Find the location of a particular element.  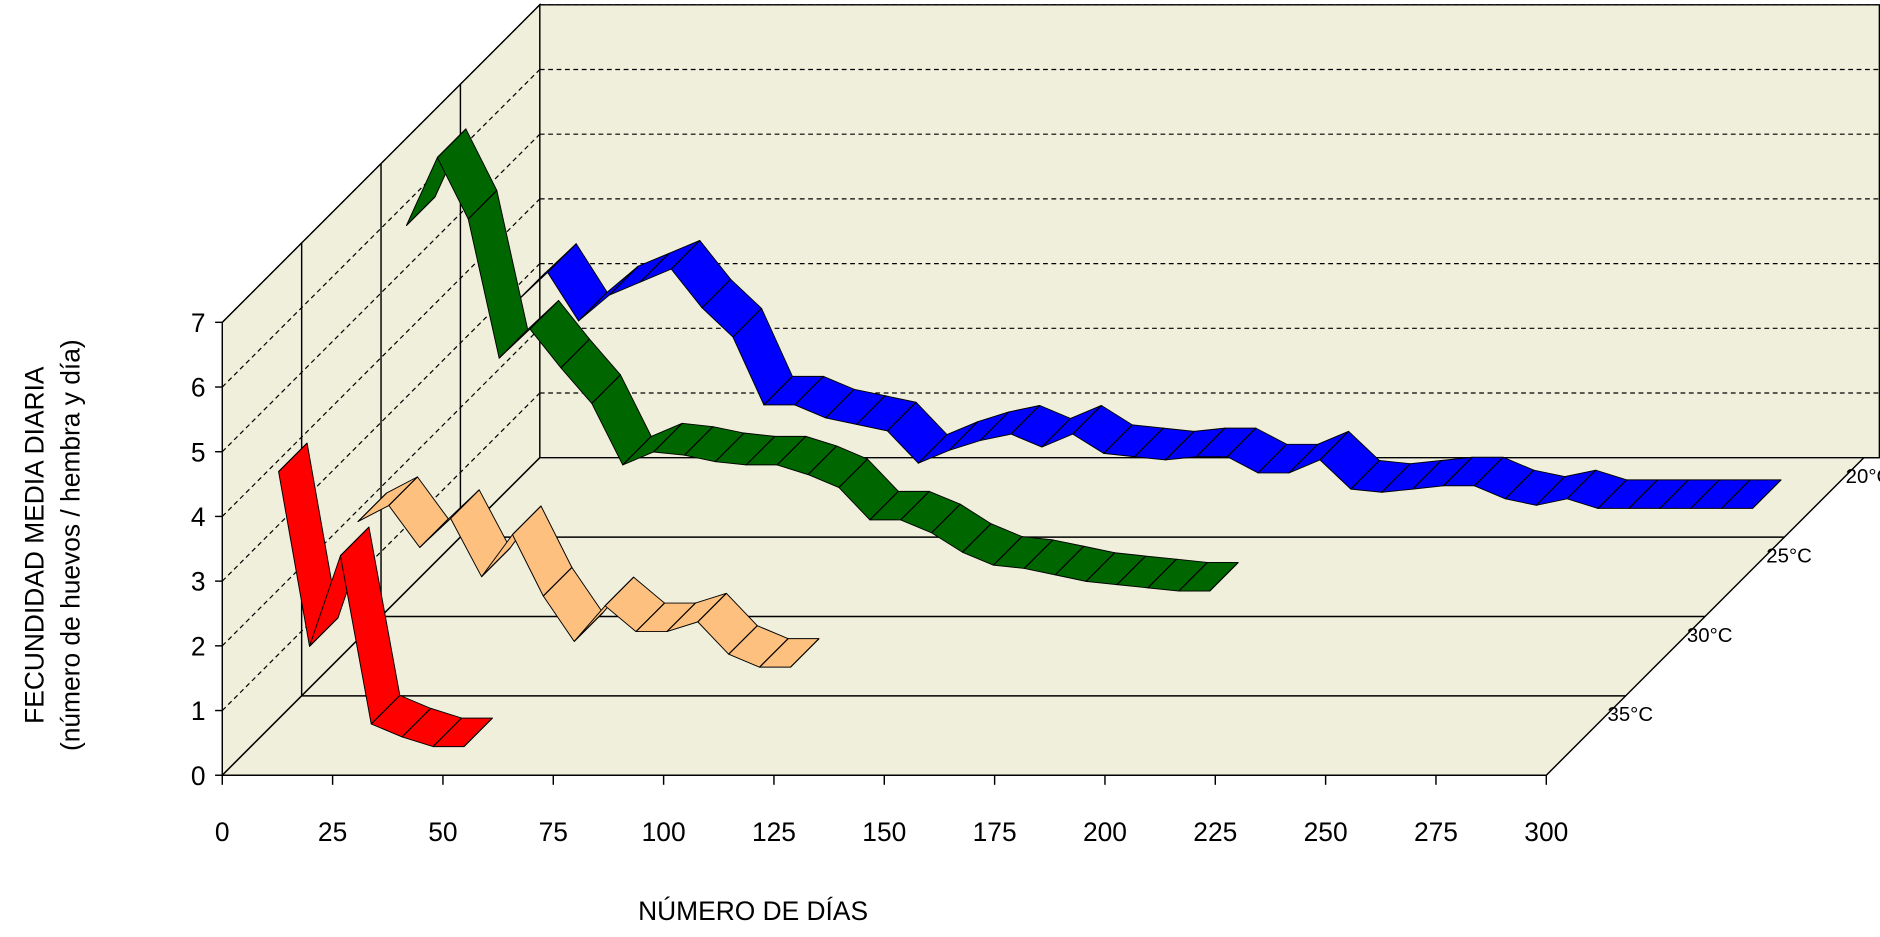

legend-label: 30°C is located at coordinates (1710, 636).